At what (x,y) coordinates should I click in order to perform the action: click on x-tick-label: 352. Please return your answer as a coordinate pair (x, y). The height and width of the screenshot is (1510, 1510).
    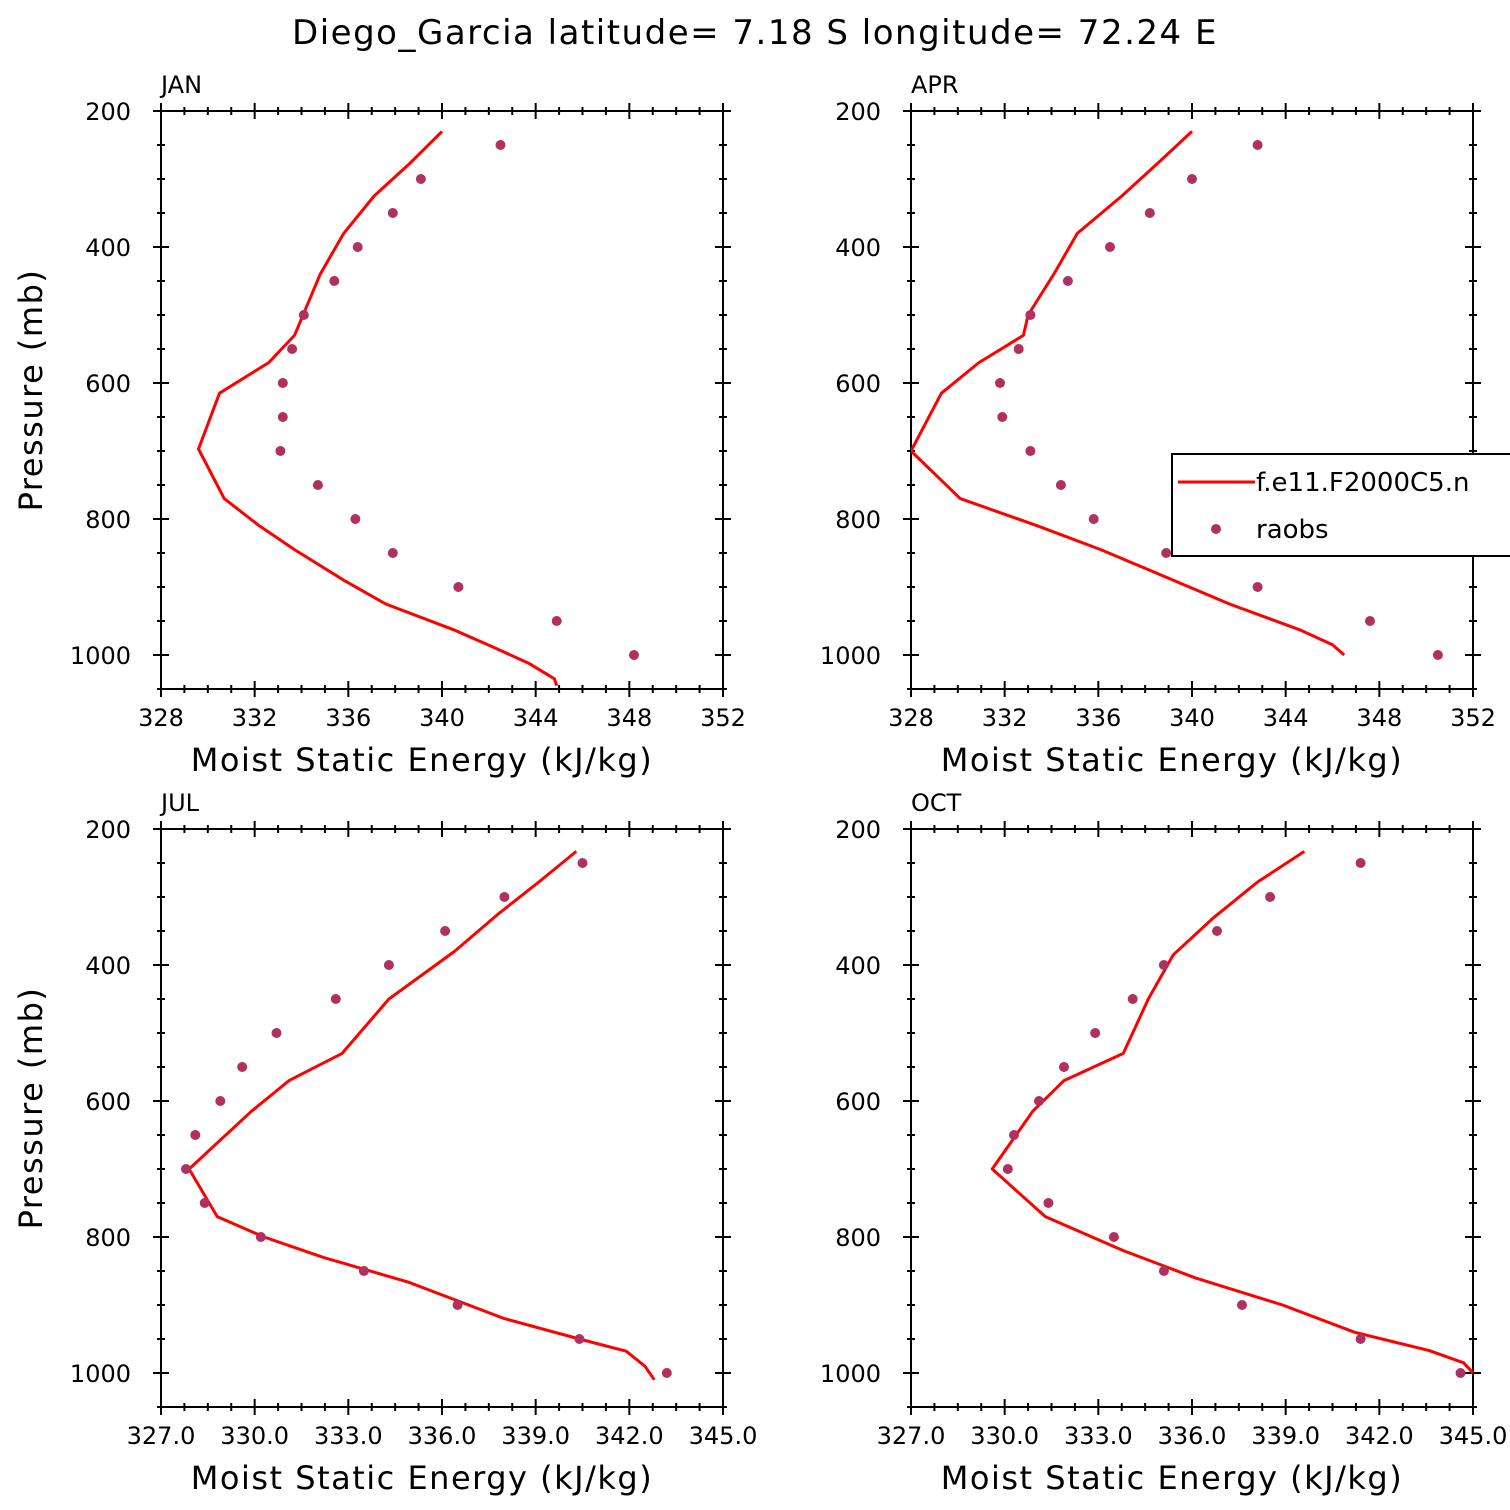
    Looking at the image, I should click on (723, 718).